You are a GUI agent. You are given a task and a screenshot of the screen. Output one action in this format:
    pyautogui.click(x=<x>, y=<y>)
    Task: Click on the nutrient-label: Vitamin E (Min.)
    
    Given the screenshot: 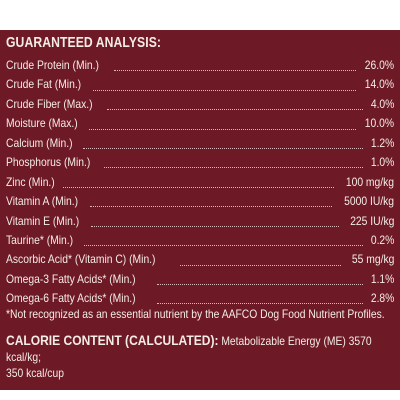 What is the action you would take?
    pyautogui.click(x=43, y=220)
    